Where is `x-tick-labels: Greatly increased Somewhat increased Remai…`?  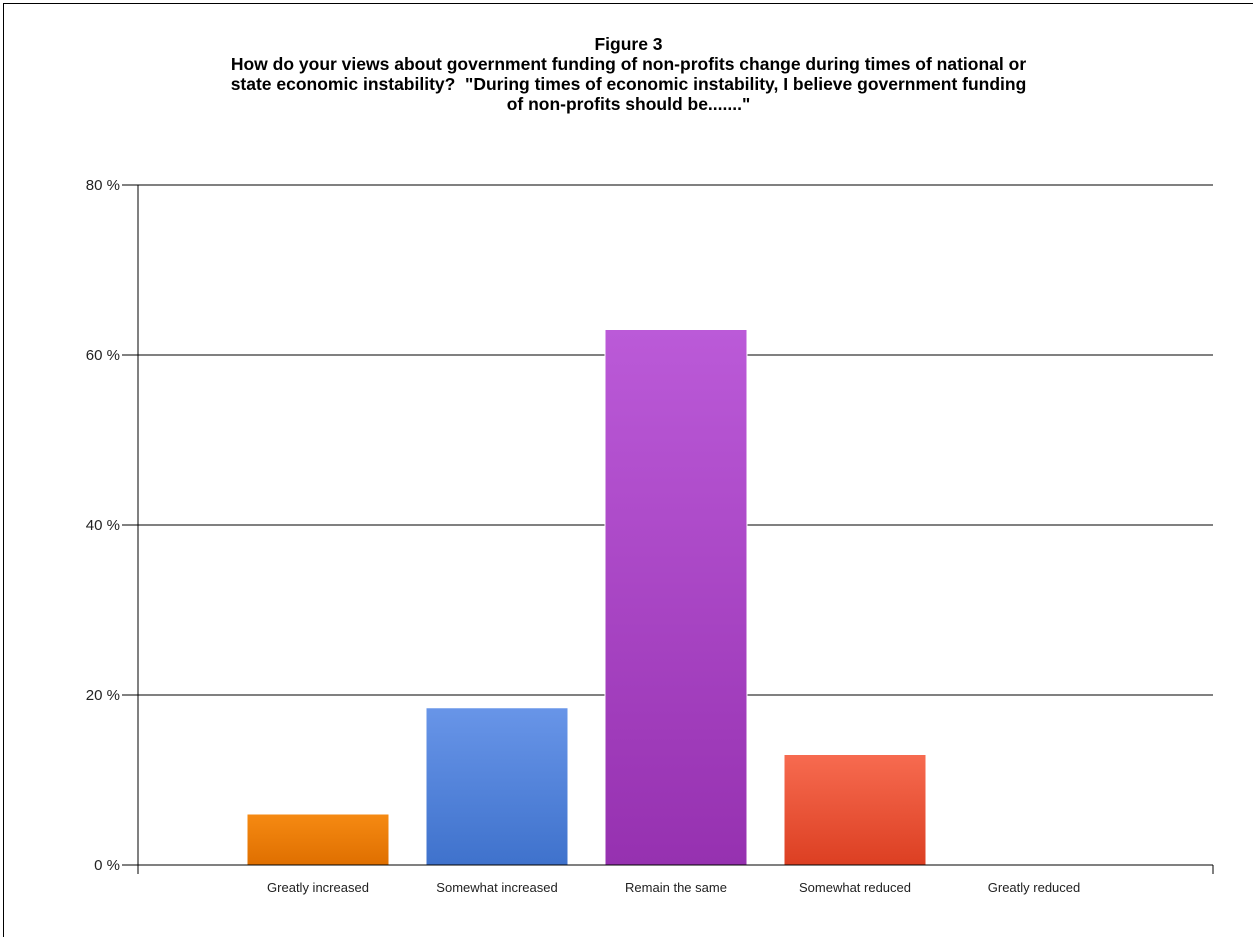 x-tick-labels: Greatly increased Somewhat increased Remai… is located at coordinates (673, 887).